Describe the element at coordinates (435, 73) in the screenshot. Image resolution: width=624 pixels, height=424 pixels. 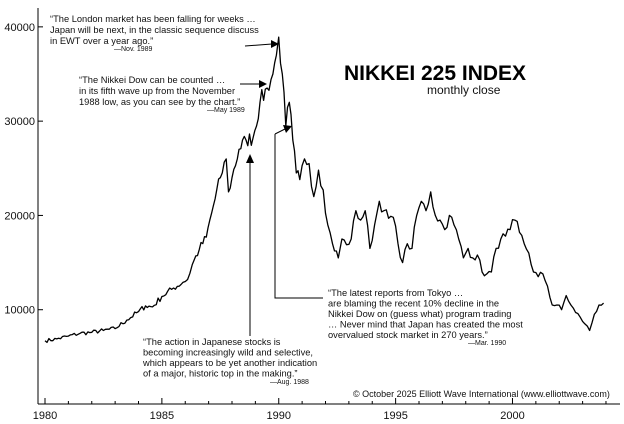
I see `chart-title: NIKKEI 225 INDEX` at that location.